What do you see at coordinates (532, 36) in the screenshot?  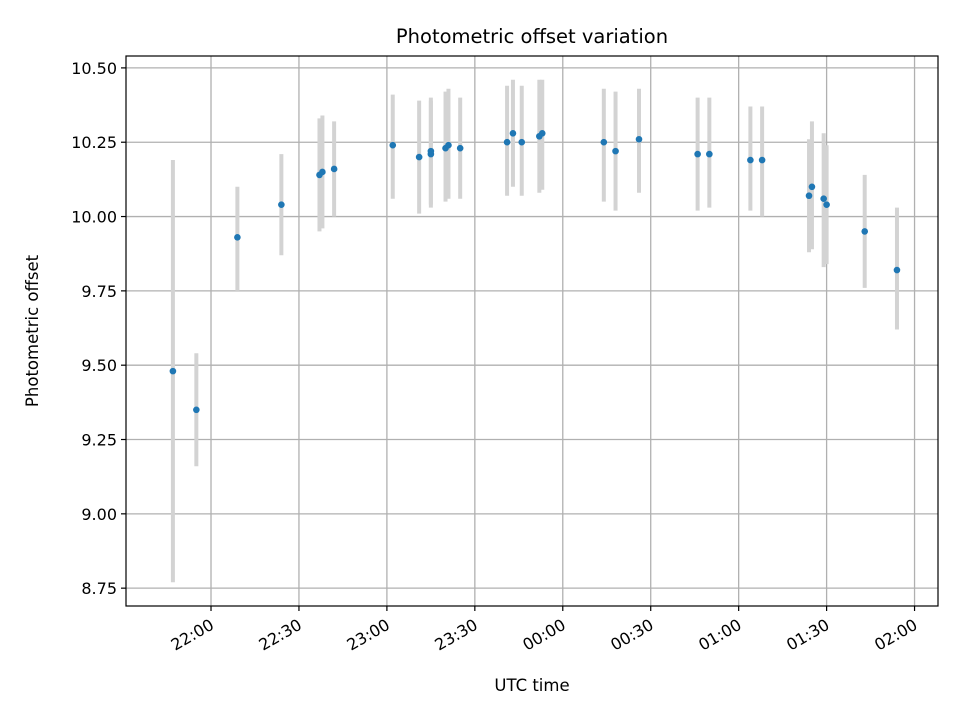 I see `chart-title: Photometric offset variation` at bounding box center [532, 36].